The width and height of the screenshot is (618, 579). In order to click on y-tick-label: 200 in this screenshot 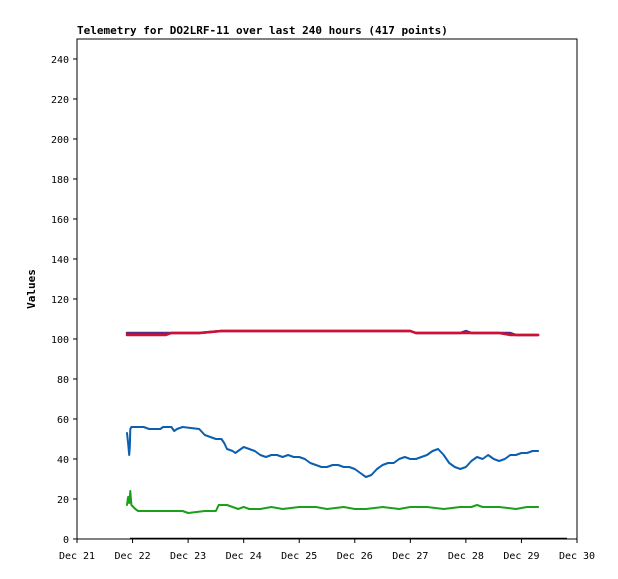, I will do `click(60, 140)`.